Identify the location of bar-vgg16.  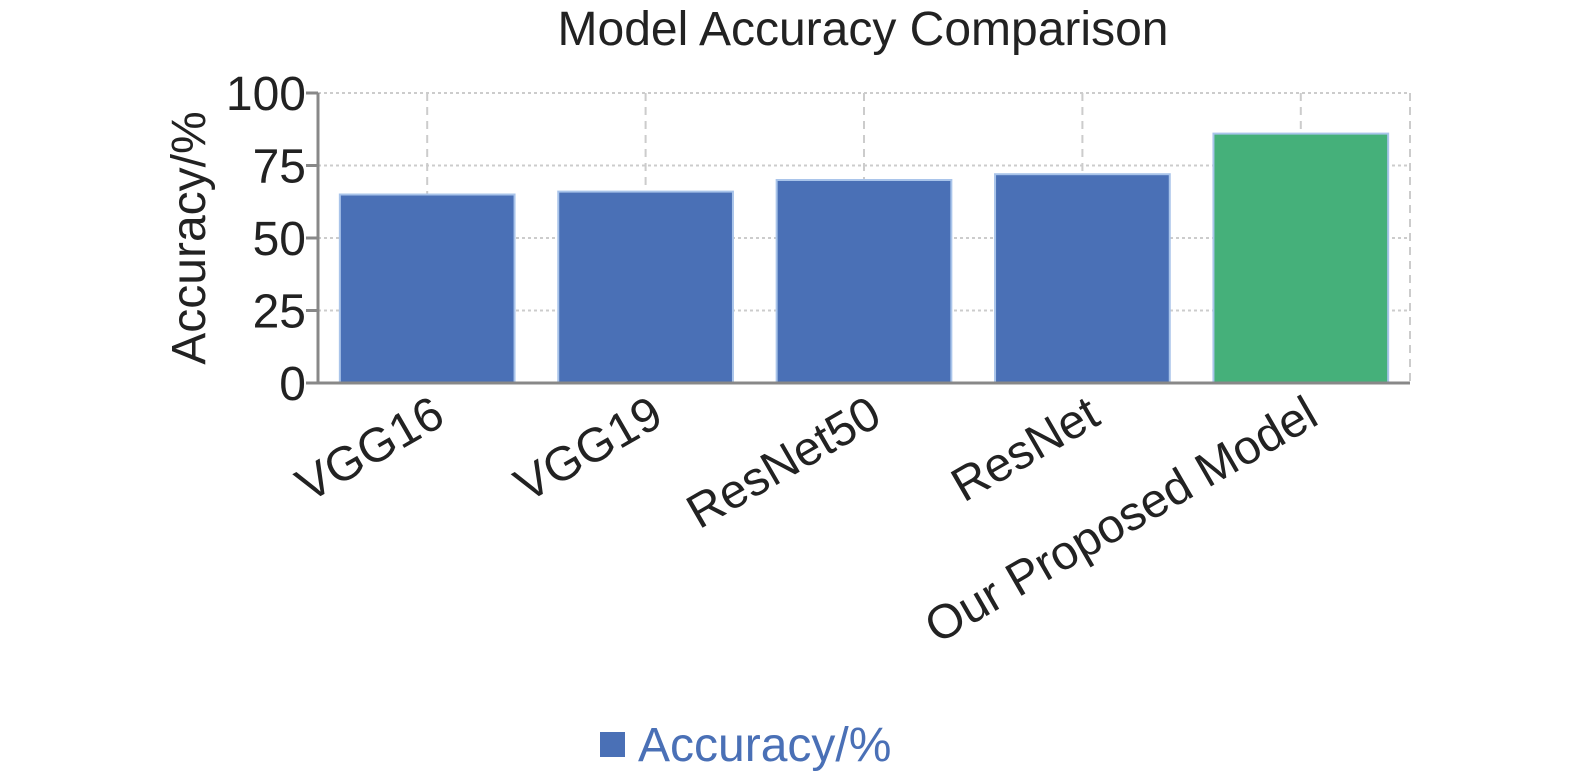
(427, 288).